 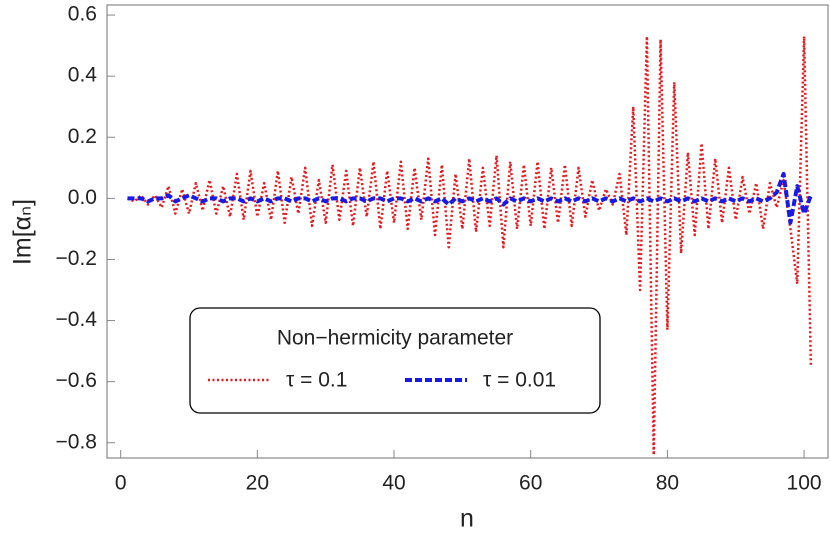 What do you see at coordinates (316, 380) in the screenshot?
I see `legend-label: τ = 0.1` at bounding box center [316, 380].